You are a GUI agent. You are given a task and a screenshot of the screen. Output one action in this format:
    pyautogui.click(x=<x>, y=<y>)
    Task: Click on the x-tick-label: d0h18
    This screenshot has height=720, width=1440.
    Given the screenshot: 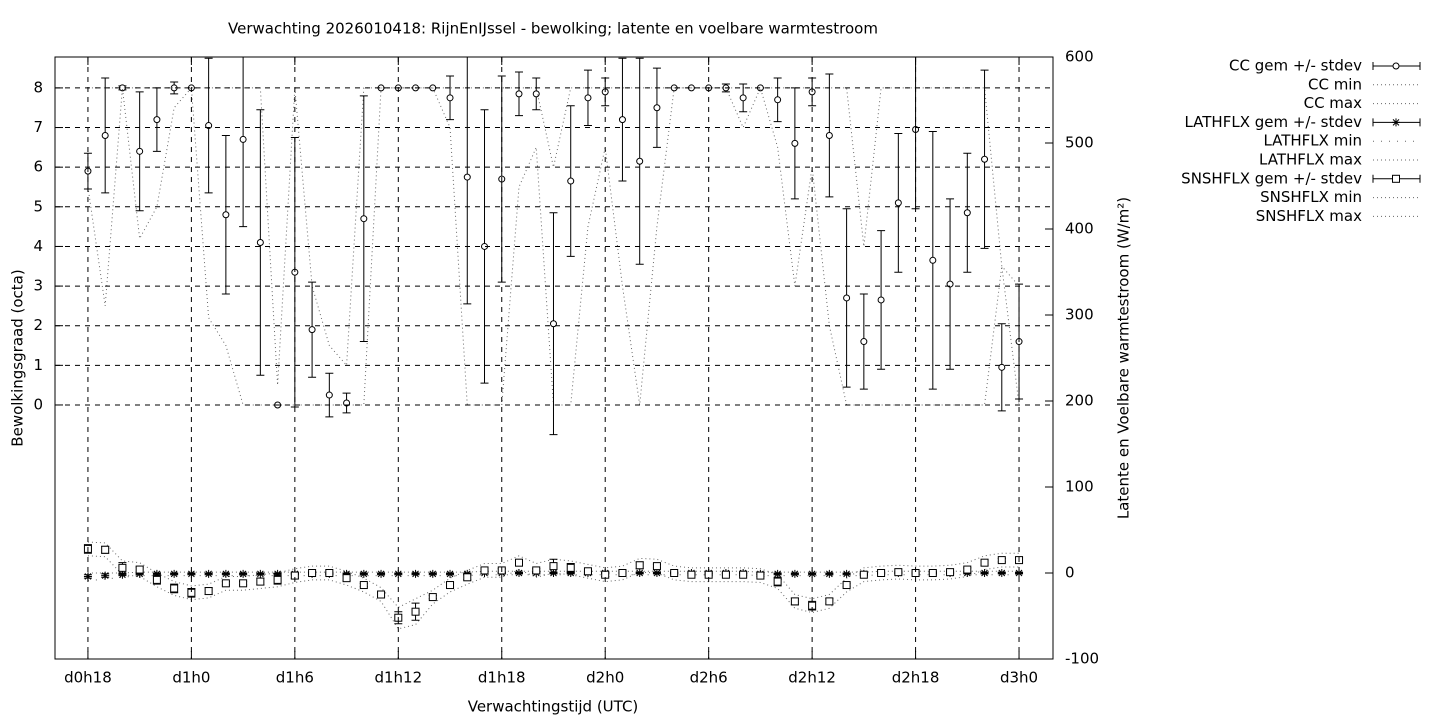 What is the action you would take?
    pyautogui.click(x=88, y=678)
    